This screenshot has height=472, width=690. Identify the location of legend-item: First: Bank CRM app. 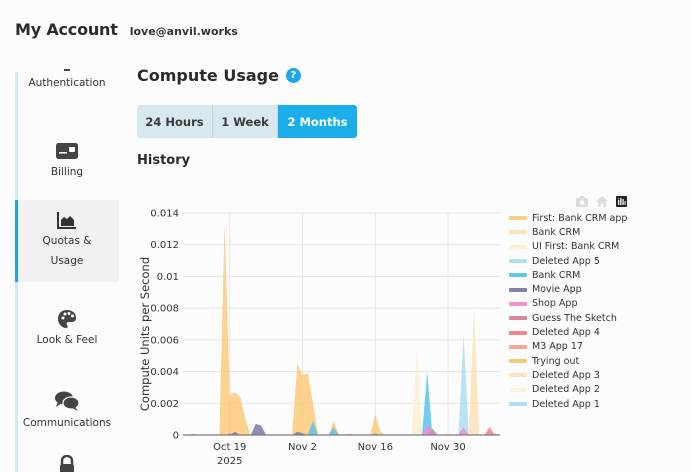
(568, 218).